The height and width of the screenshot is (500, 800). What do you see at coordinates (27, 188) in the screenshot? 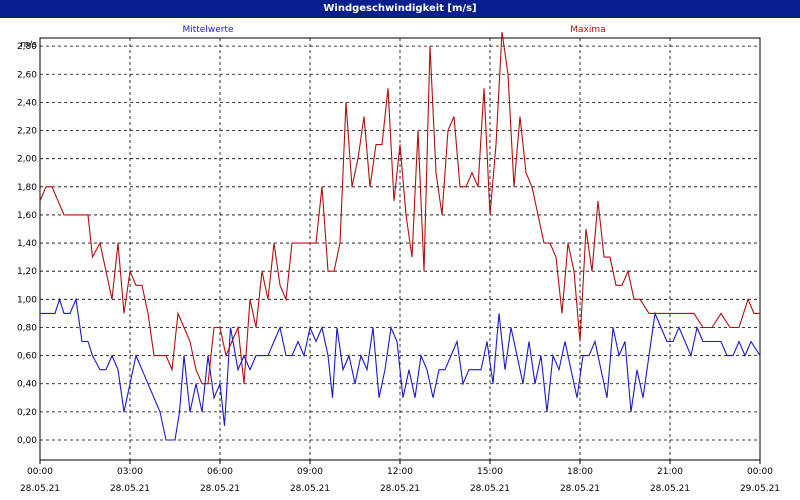
I see `y-tick-label: 1,80` at bounding box center [27, 188].